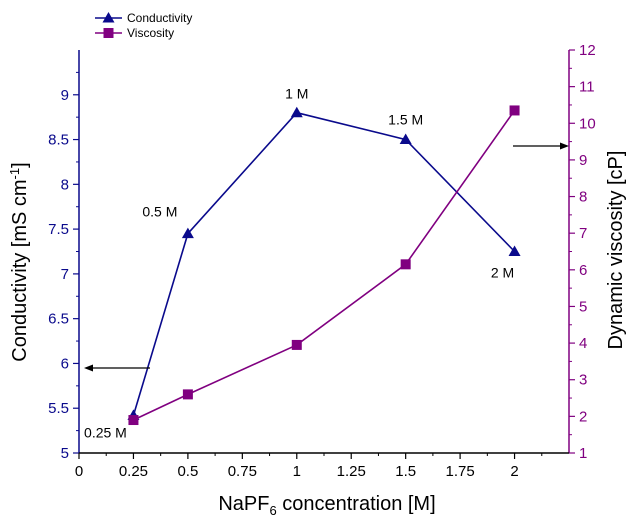  Describe the element at coordinates (583, 380) in the screenshot. I see `right-tick-label: 3` at that location.